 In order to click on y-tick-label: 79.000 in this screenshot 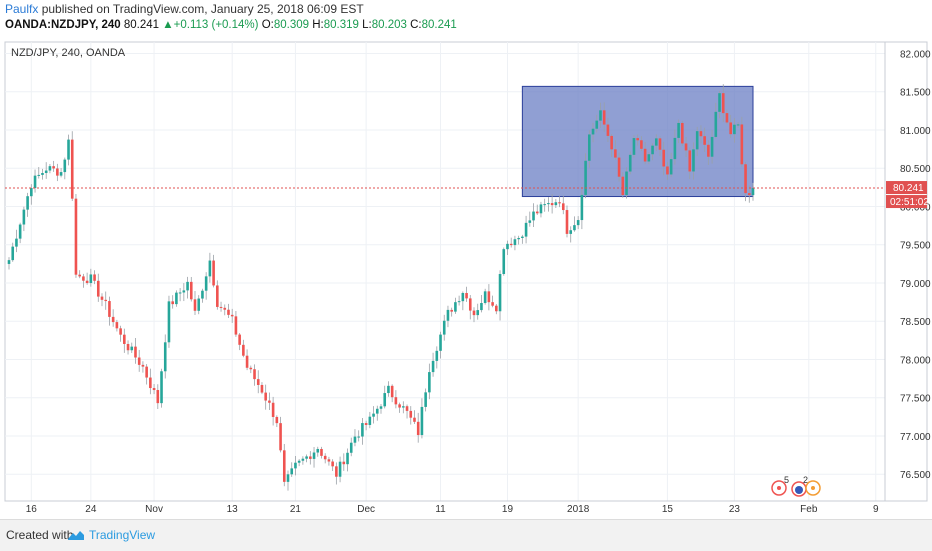, I will do `click(915, 284)`.